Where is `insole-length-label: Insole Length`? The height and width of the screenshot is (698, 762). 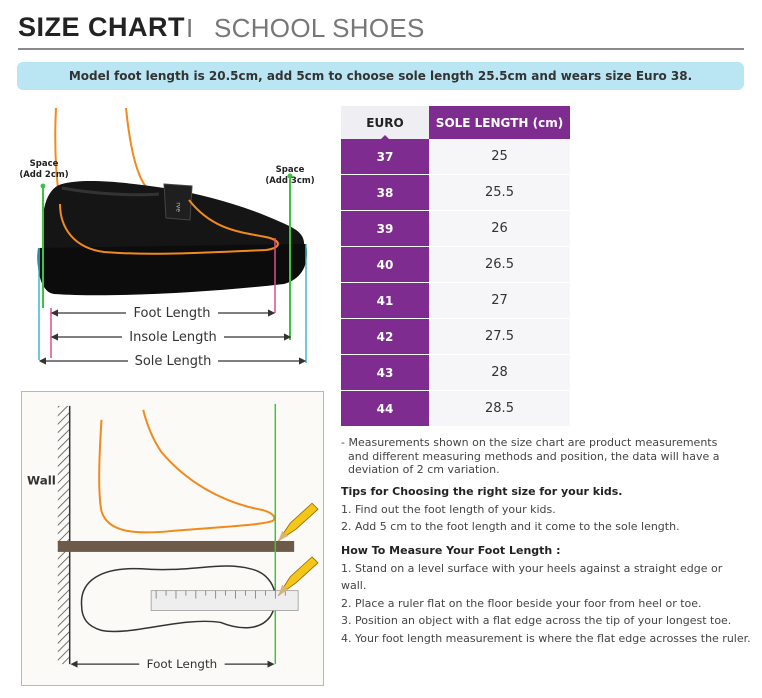
insole-length-label: Insole Length is located at coordinates (172, 337).